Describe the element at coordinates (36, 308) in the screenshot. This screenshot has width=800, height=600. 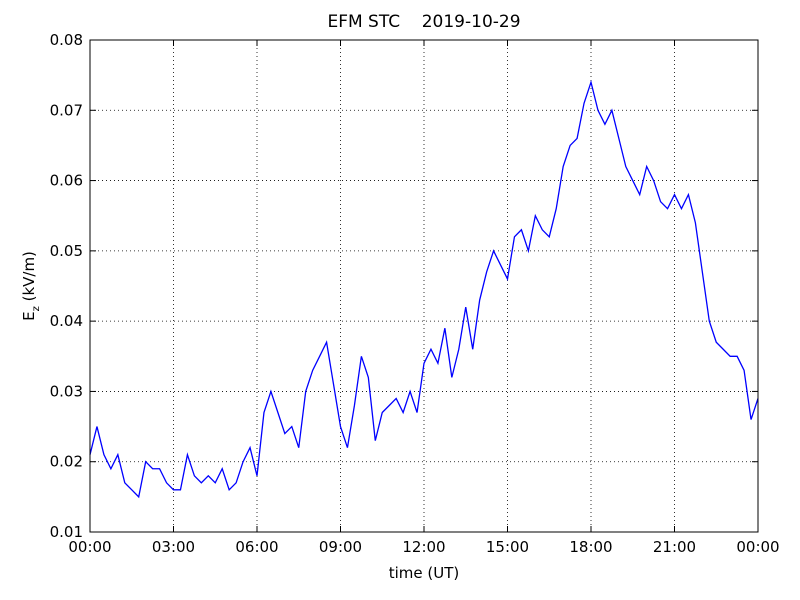
I see `y-label-sub: z` at that location.